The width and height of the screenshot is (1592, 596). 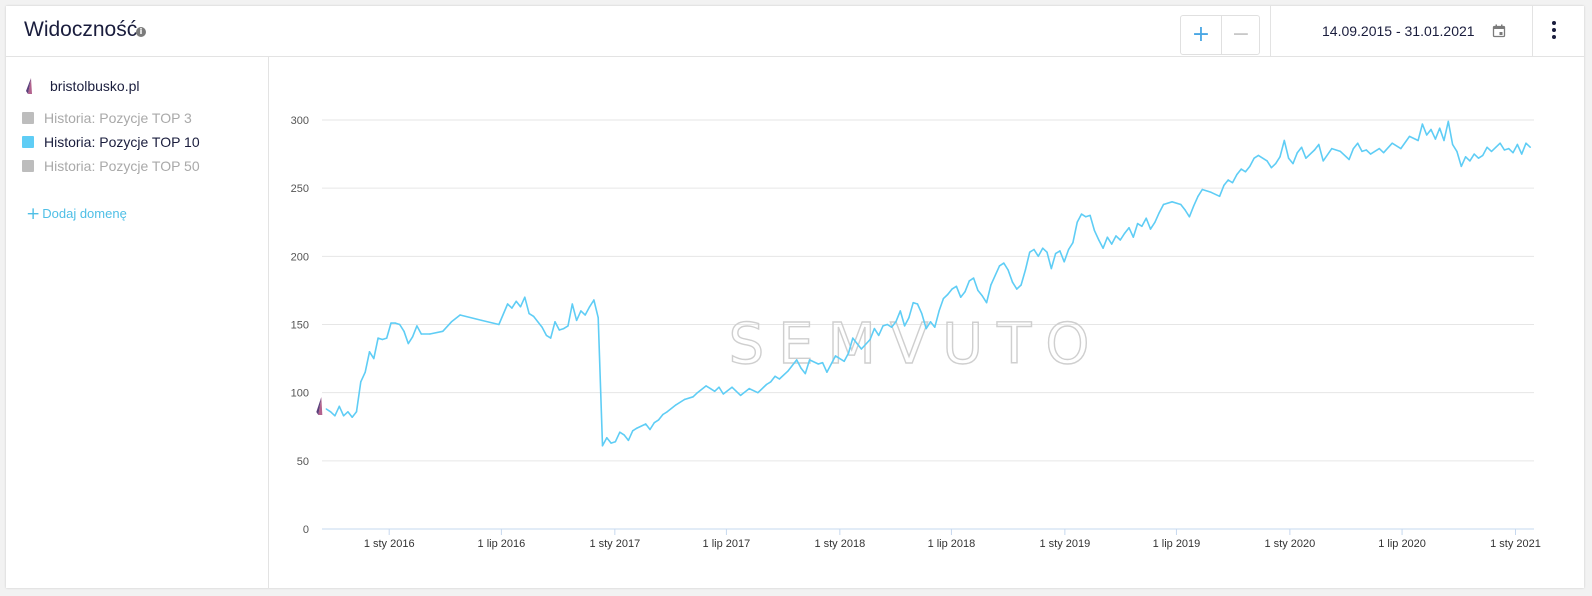 What do you see at coordinates (1289, 544) in the screenshot?
I see `x-tick-label: 1 sty 2020` at bounding box center [1289, 544].